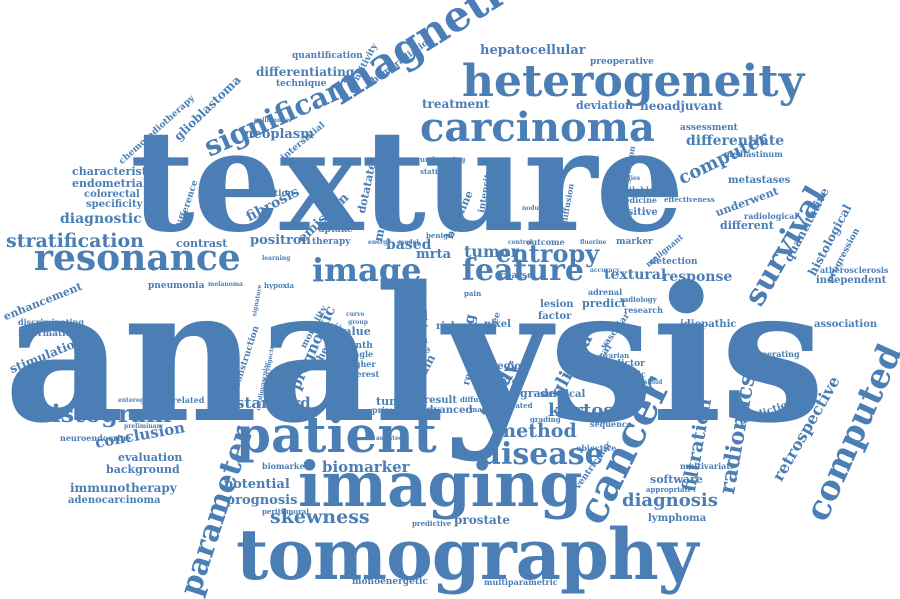  Describe the element at coordinates (390, 438) in the screenshot. I see `word-assisted: assisted` at that location.